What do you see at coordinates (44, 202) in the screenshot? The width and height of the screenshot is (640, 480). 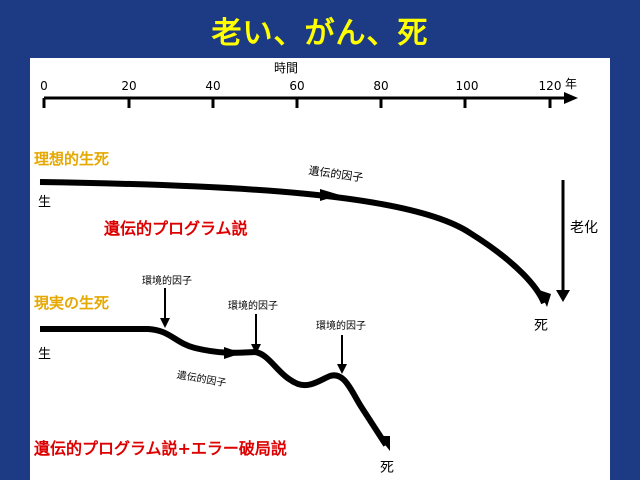 I see `ideal-birth-label: 生` at bounding box center [44, 202].